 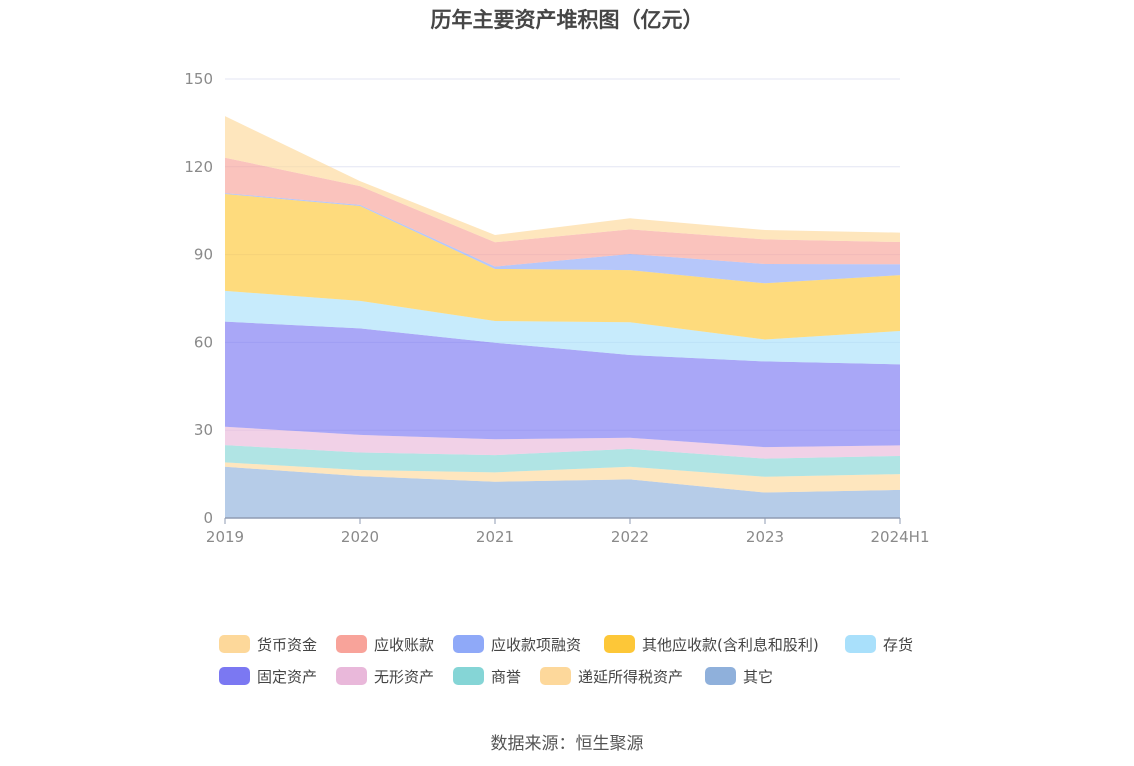 I want to click on legend-item: 无形资产, so click(x=385, y=676).